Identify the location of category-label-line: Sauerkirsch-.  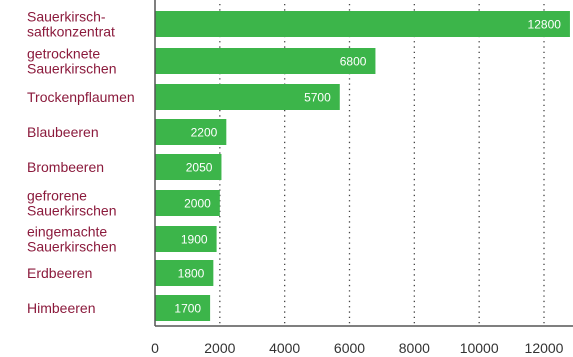
(66, 17).